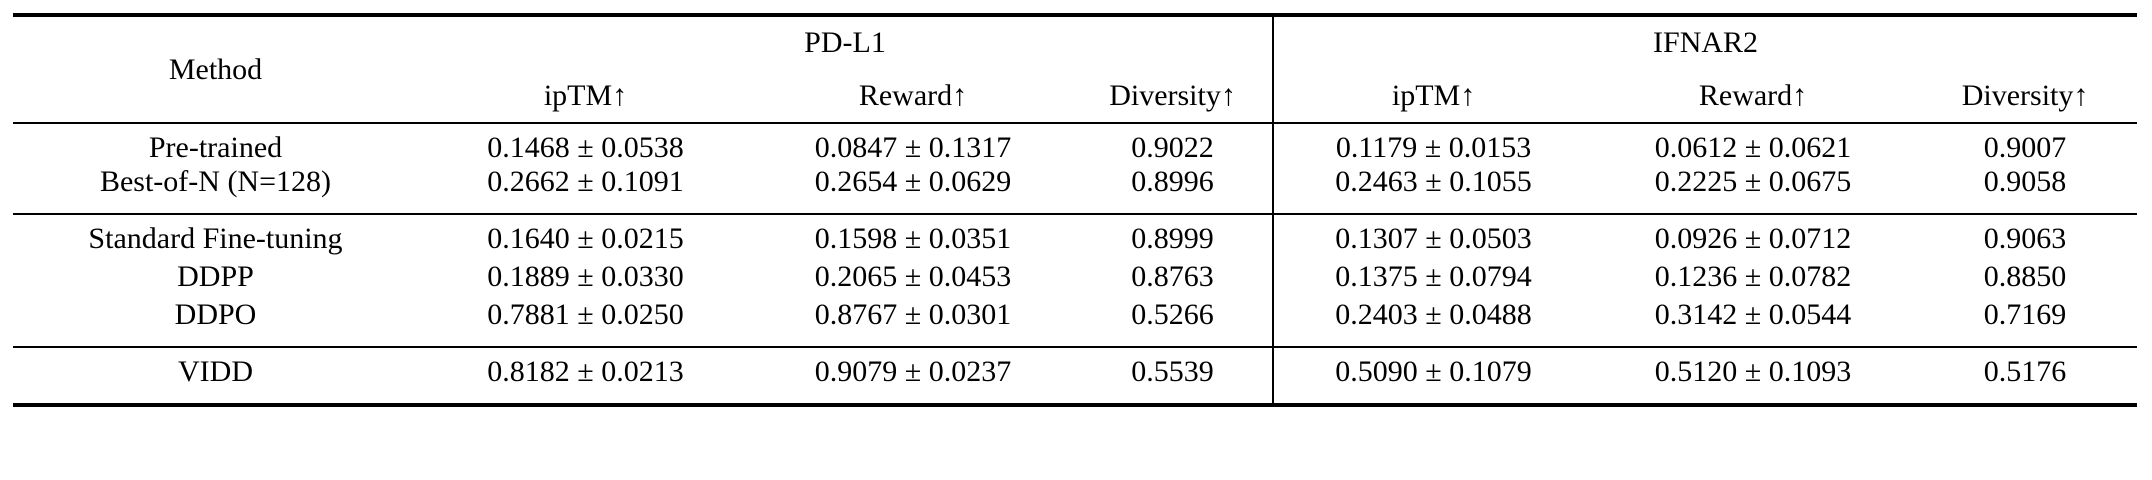 Image resolution: width=2152 pixels, height=480 pixels. What do you see at coordinates (845, 42) in the screenshot?
I see `group-header-pd-l1: PD-L1` at bounding box center [845, 42].